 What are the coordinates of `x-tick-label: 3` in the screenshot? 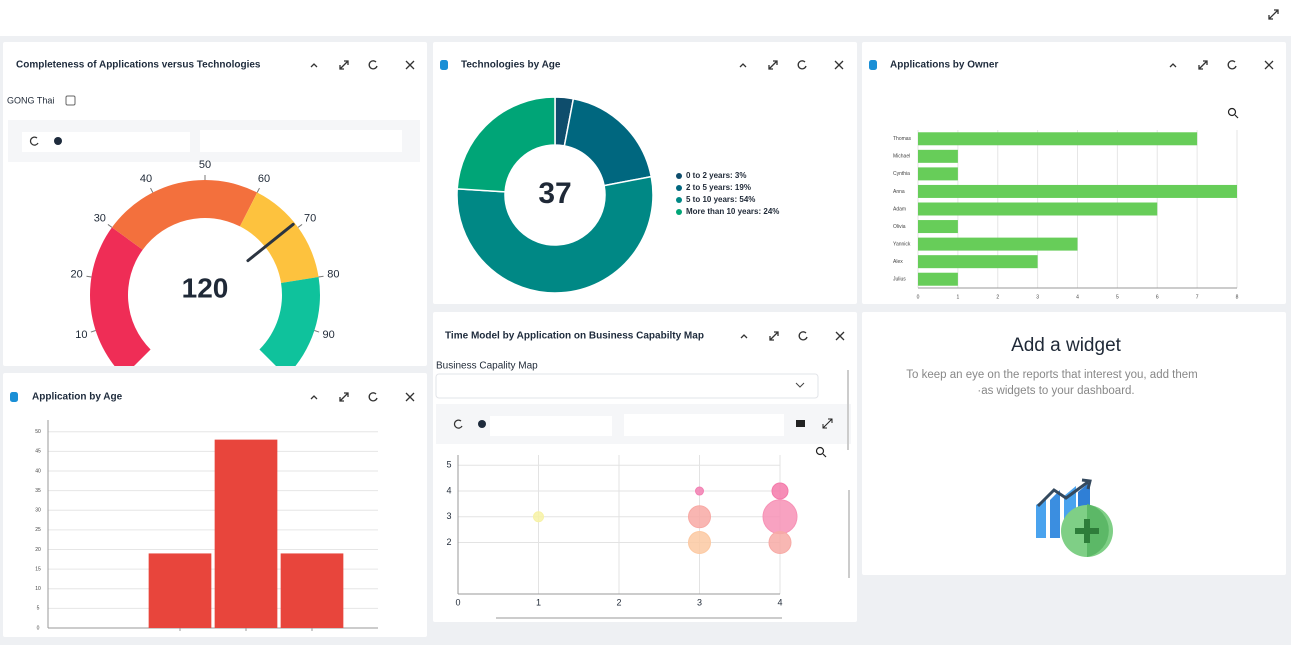 It's located at (699, 602).